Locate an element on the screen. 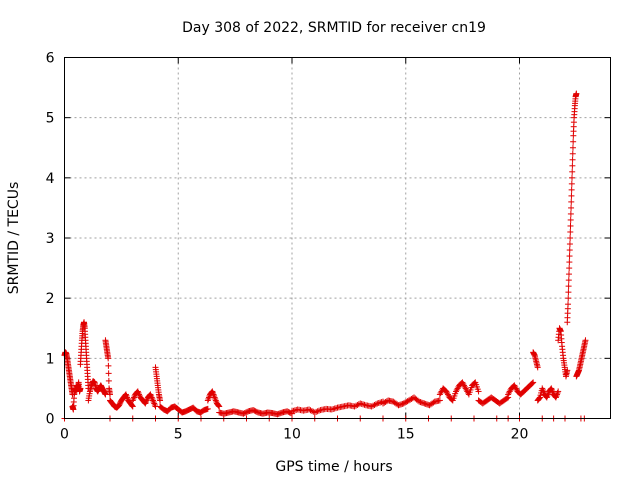  y-axis-label: SRMTID / TECUs is located at coordinates (14, 238).